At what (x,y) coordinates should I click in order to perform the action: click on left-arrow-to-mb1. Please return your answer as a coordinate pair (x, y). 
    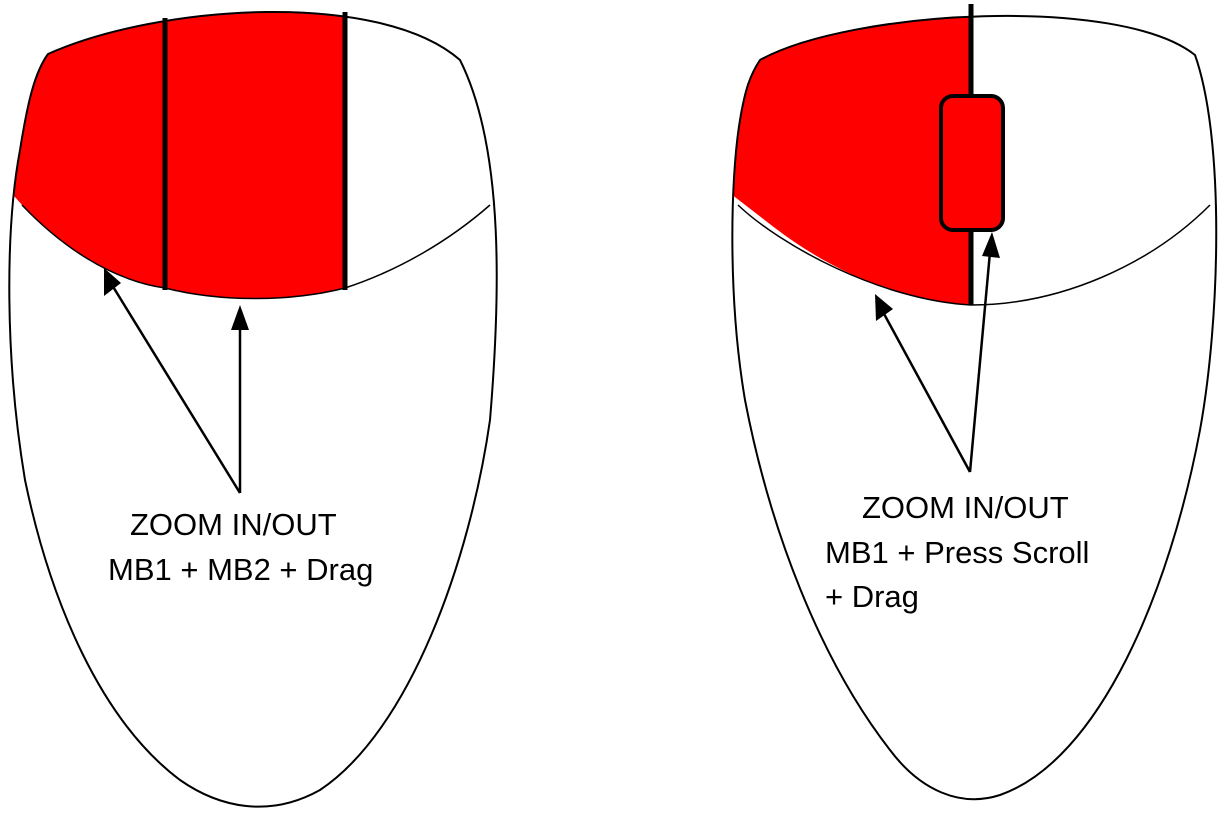
    Looking at the image, I should click on (176, 389).